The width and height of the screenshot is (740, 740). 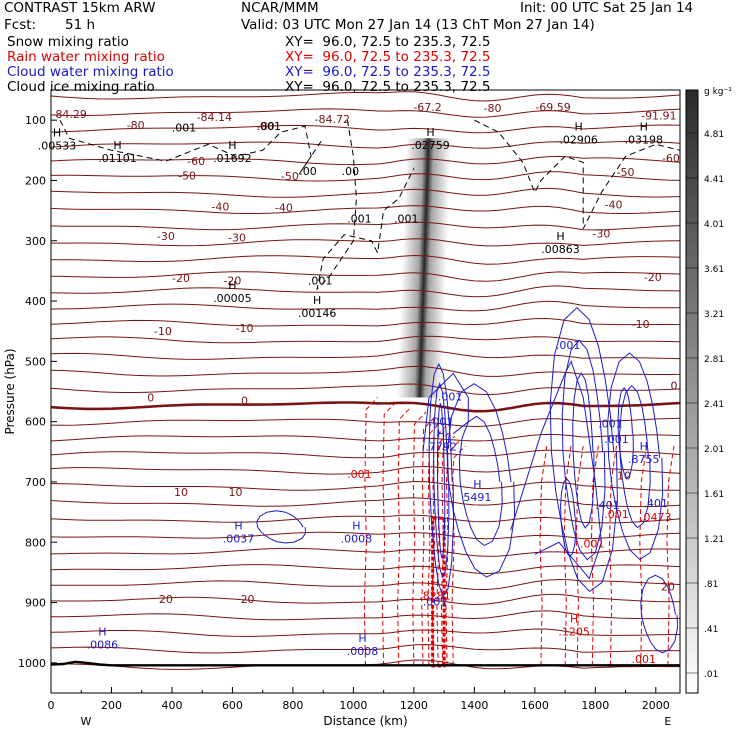 What do you see at coordinates (150, 398) in the screenshot?
I see `isotherm-label: 0` at bounding box center [150, 398].